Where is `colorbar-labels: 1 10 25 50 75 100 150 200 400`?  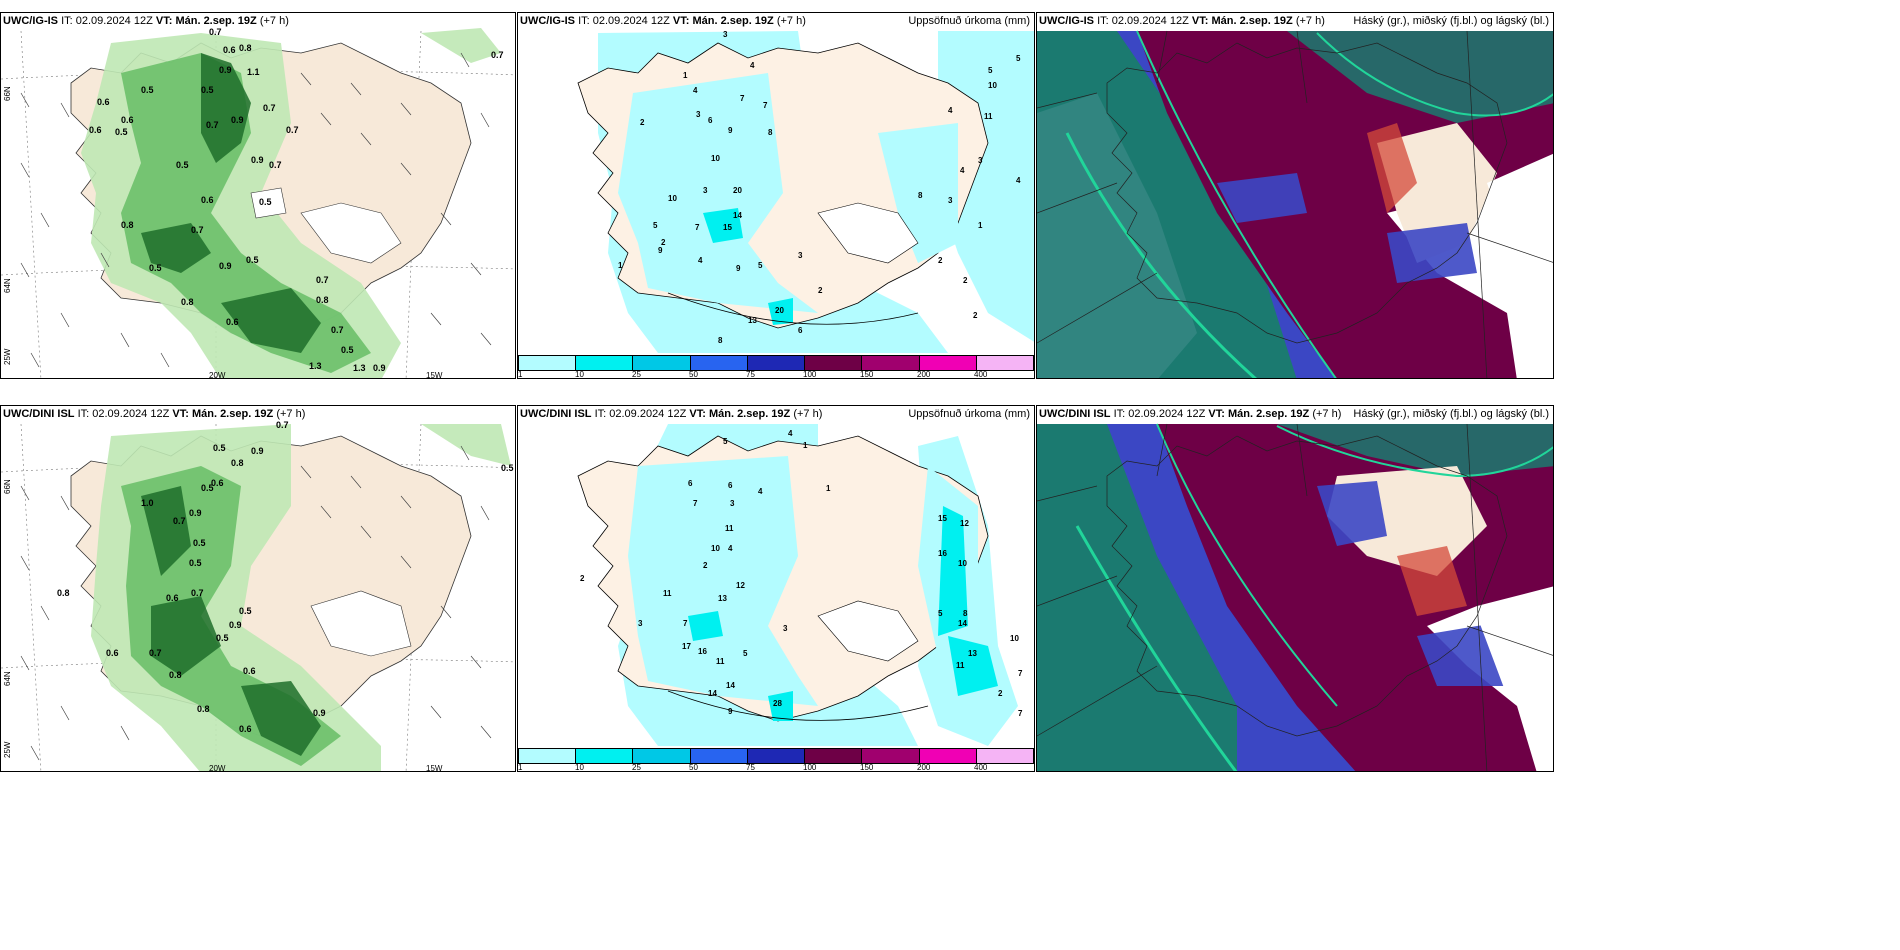 colorbar-labels: 1 10 25 50 75 100 150 200 400 is located at coordinates (753, 374).